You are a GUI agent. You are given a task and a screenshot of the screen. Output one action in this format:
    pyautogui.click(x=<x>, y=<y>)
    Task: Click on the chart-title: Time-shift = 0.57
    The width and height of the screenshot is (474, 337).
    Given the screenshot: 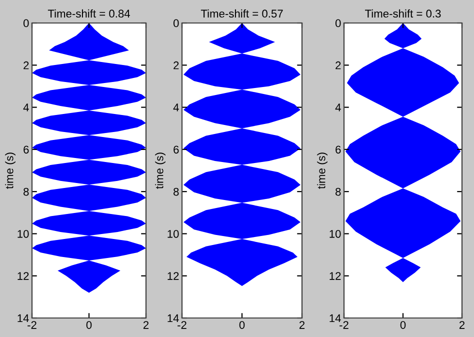 What is the action you would take?
    pyautogui.click(x=241, y=13)
    